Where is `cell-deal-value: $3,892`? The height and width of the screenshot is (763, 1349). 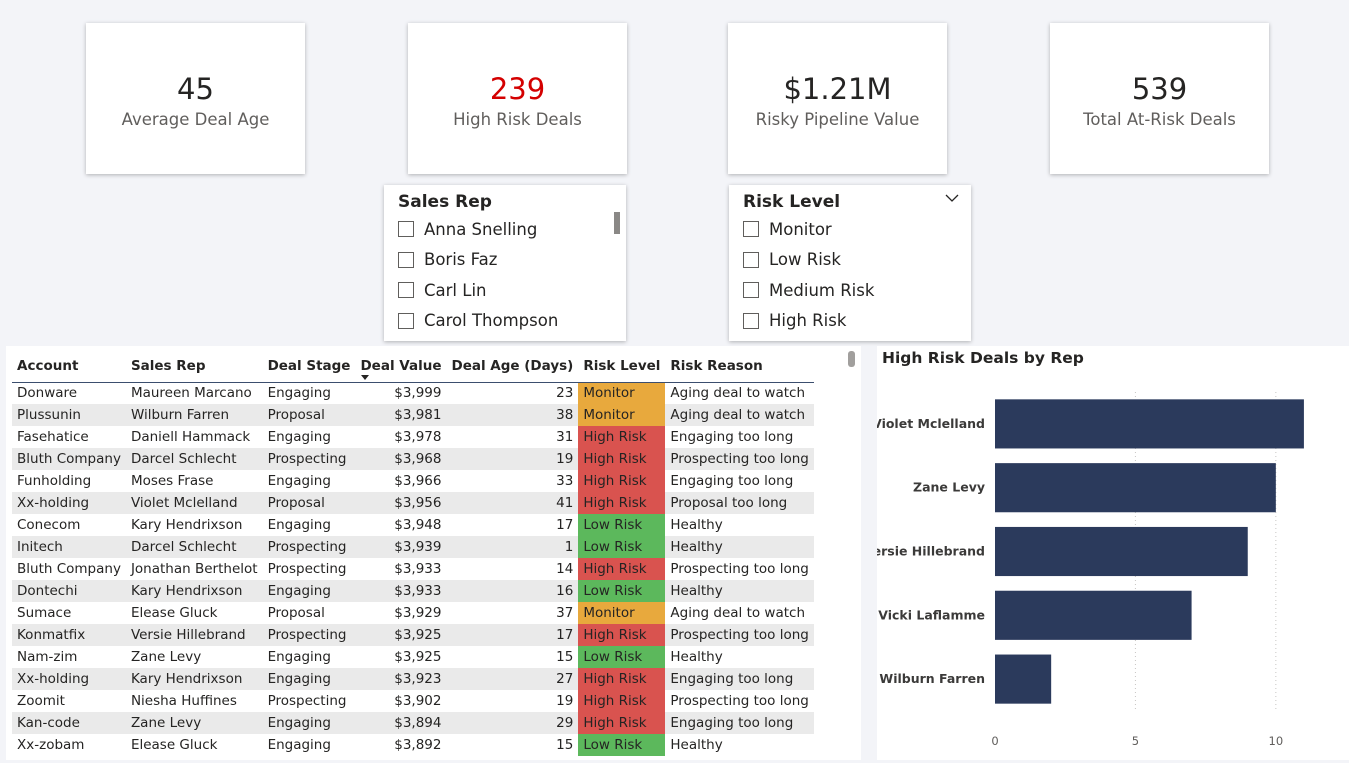
cell-deal-value: $3,892 is located at coordinates (418, 745).